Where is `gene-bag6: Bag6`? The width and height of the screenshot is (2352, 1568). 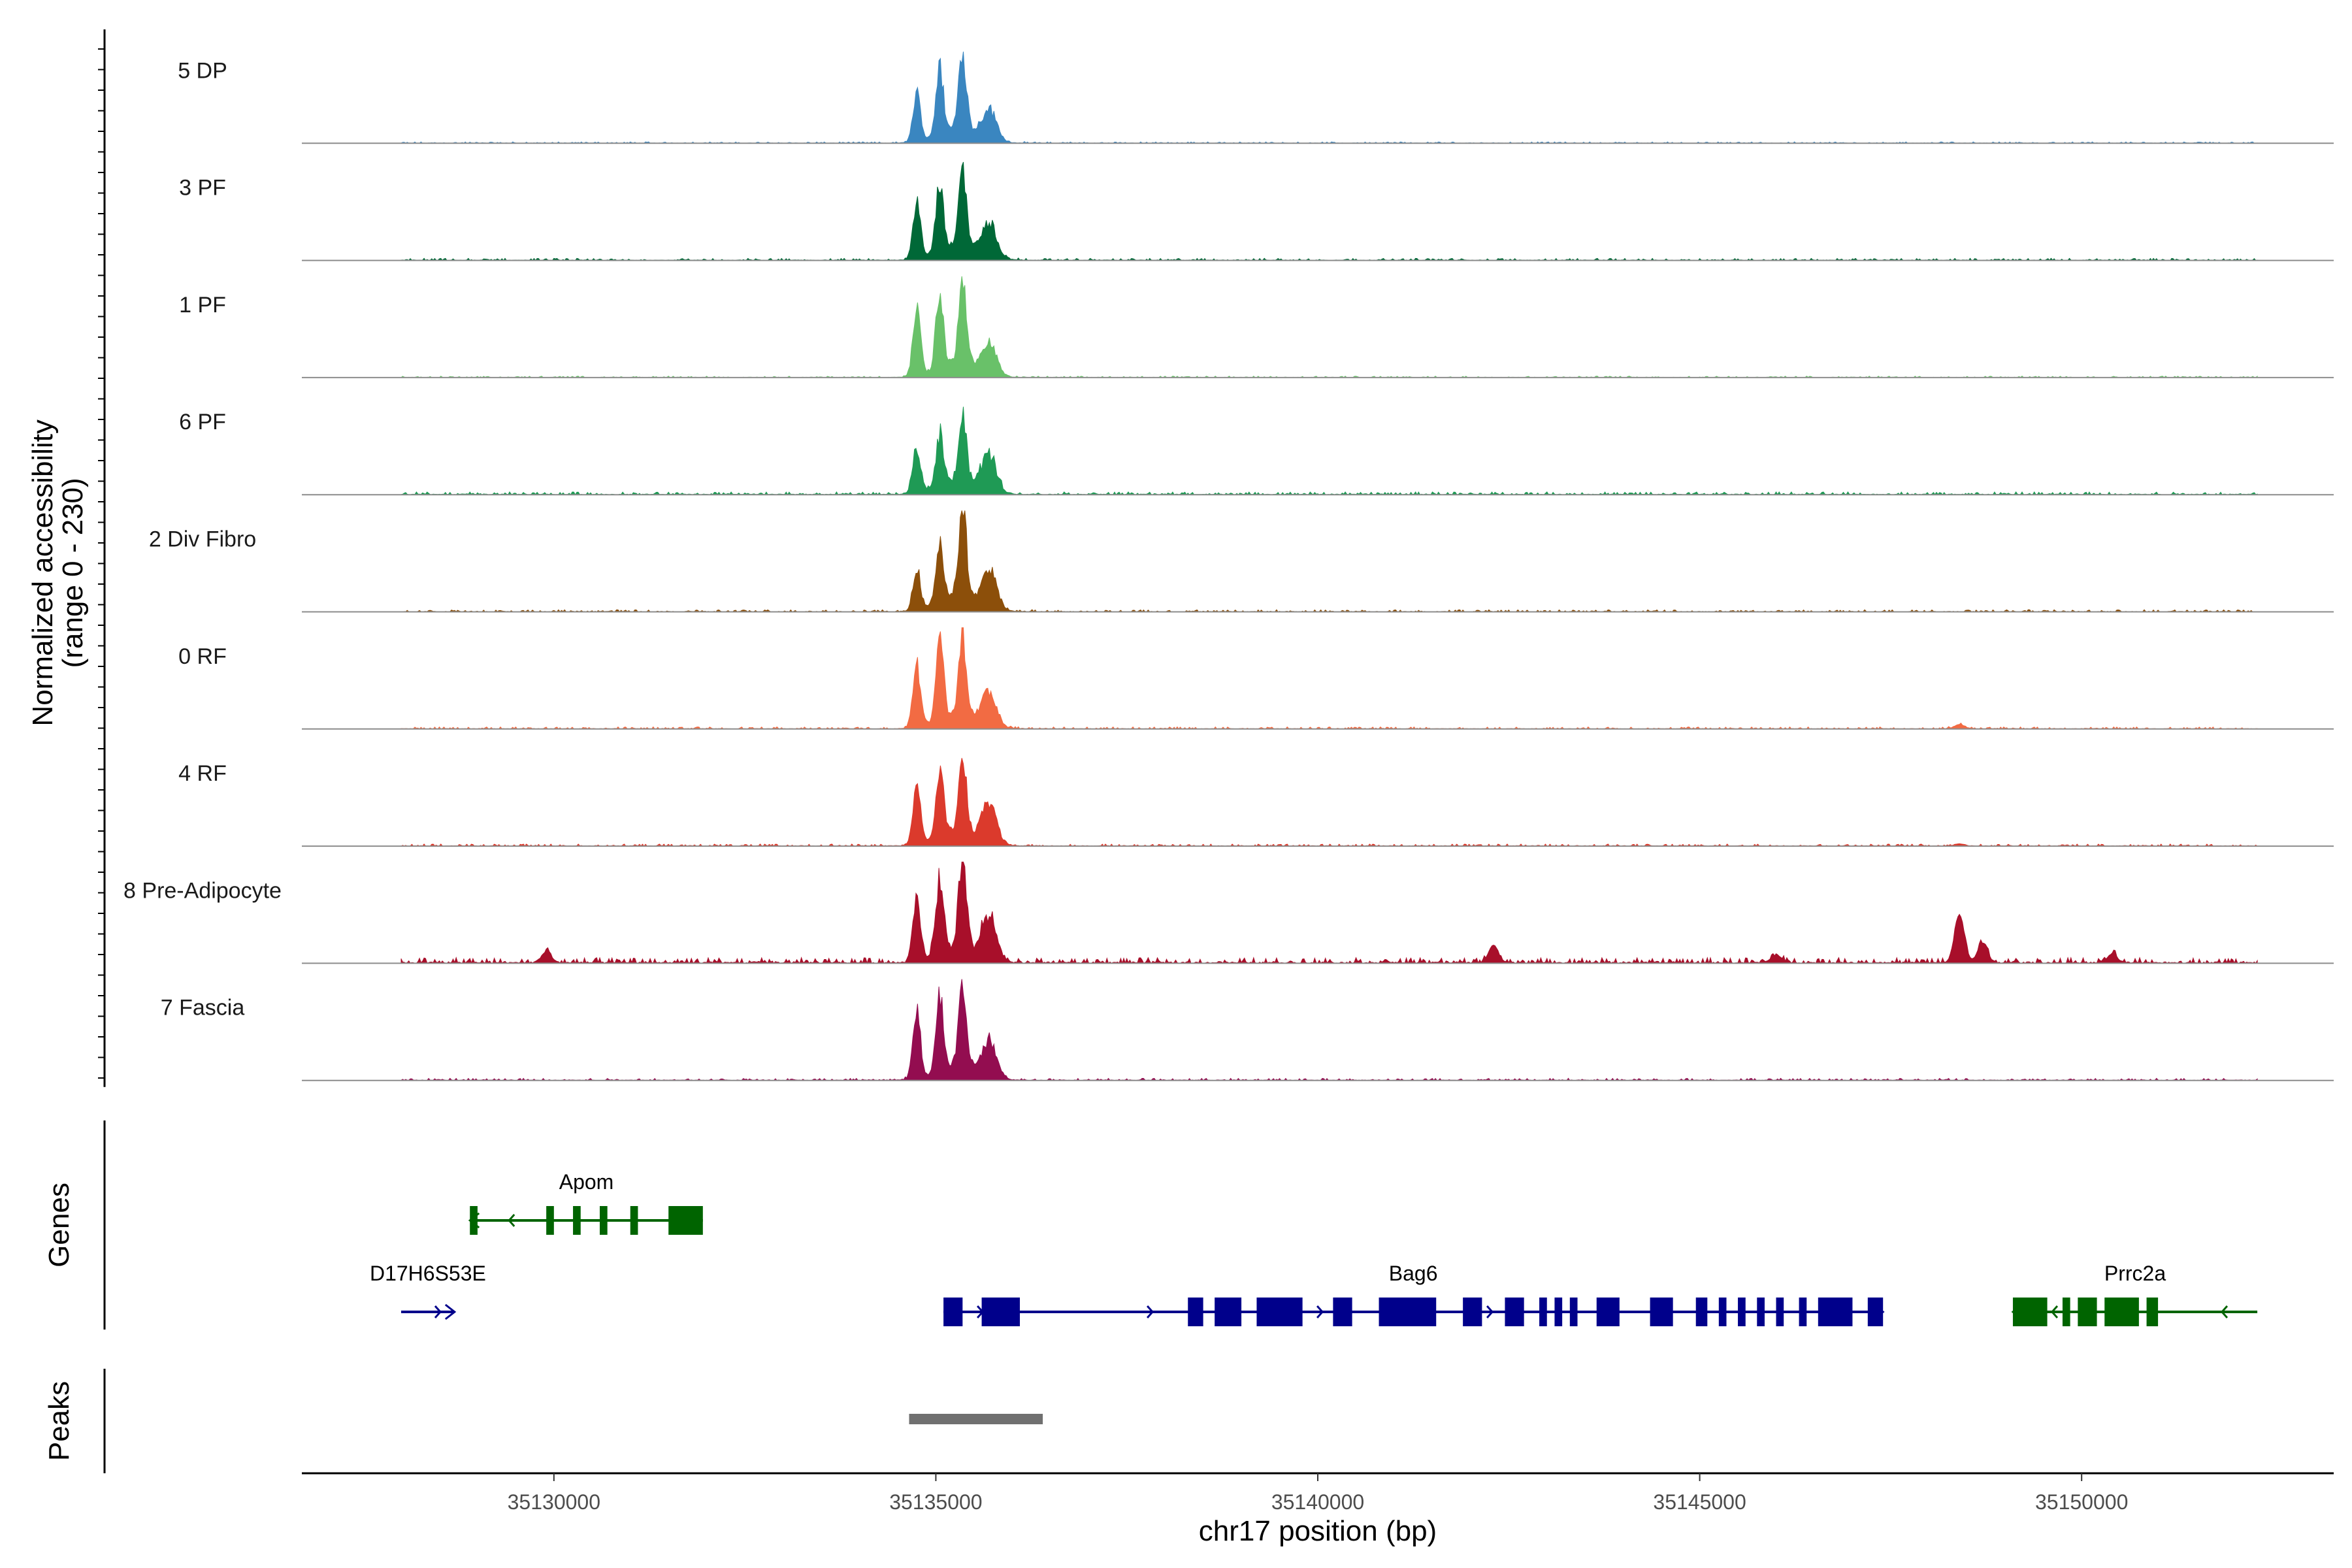 gene-bag6: Bag6 is located at coordinates (1414, 1294).